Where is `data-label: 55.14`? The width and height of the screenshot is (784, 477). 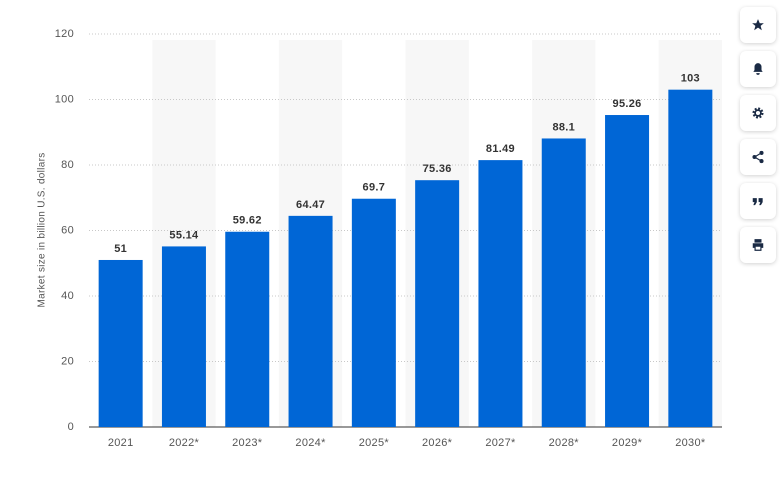 data-label: 55.14 is located at coordinates (184, 235).